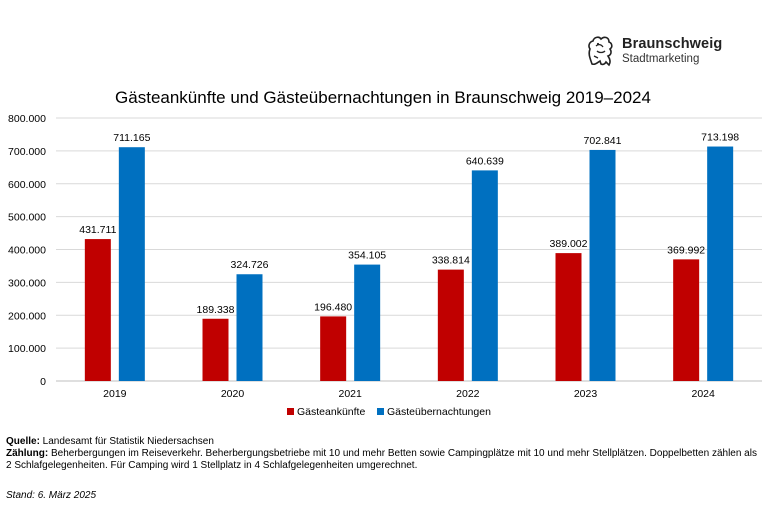 The image size is (767, 512). I want to click on logo-subtitle: Stadtmarketing, so click(661, 59).